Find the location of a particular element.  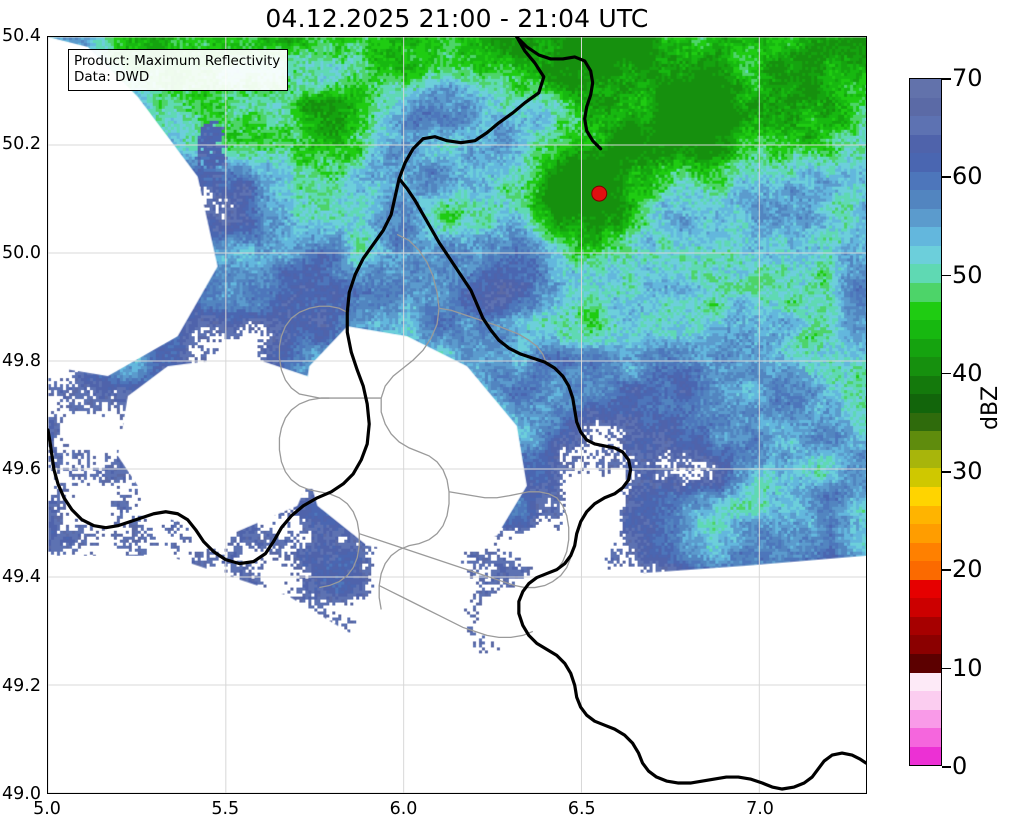

product-info-box: Product: Maximum Reflectivity Data: DWD is located at coordinates (178, 70).